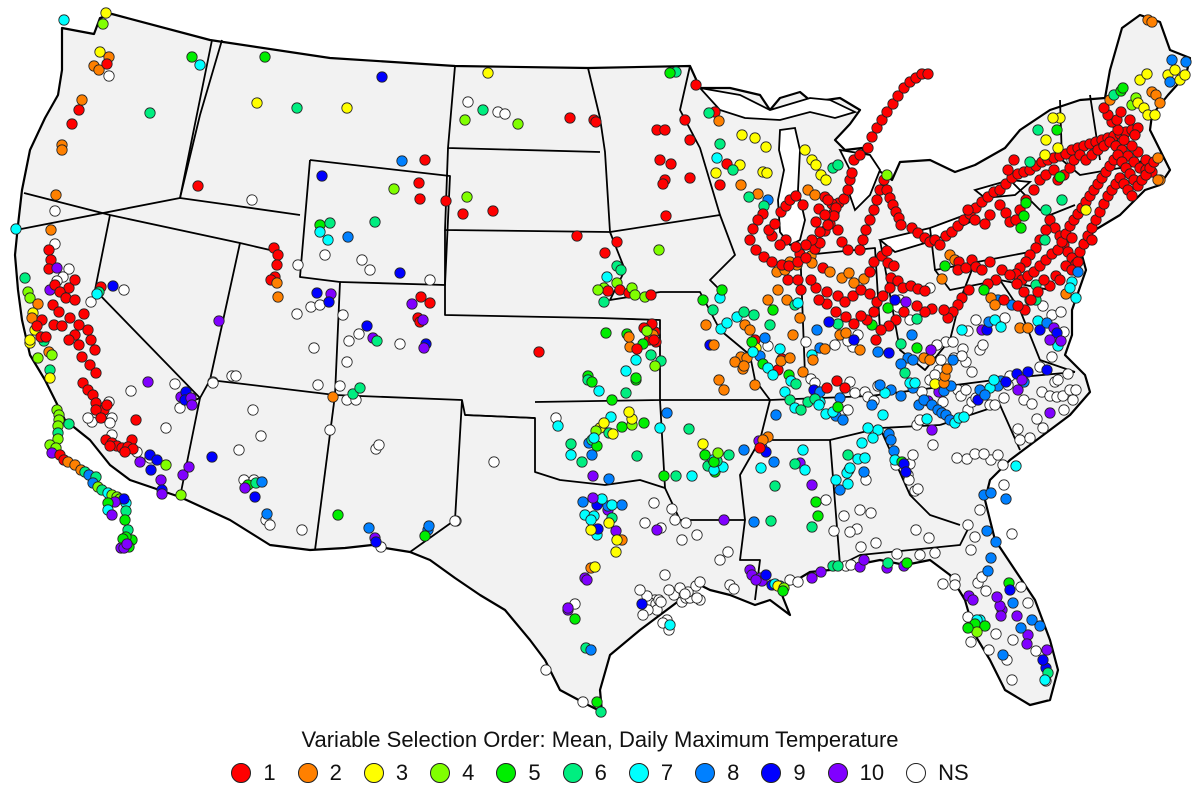 This screenshot has width=1200, height=800. Describe the element at coordinates (953, 772) in the screenshot. I see `legend-label: NS` at that location.